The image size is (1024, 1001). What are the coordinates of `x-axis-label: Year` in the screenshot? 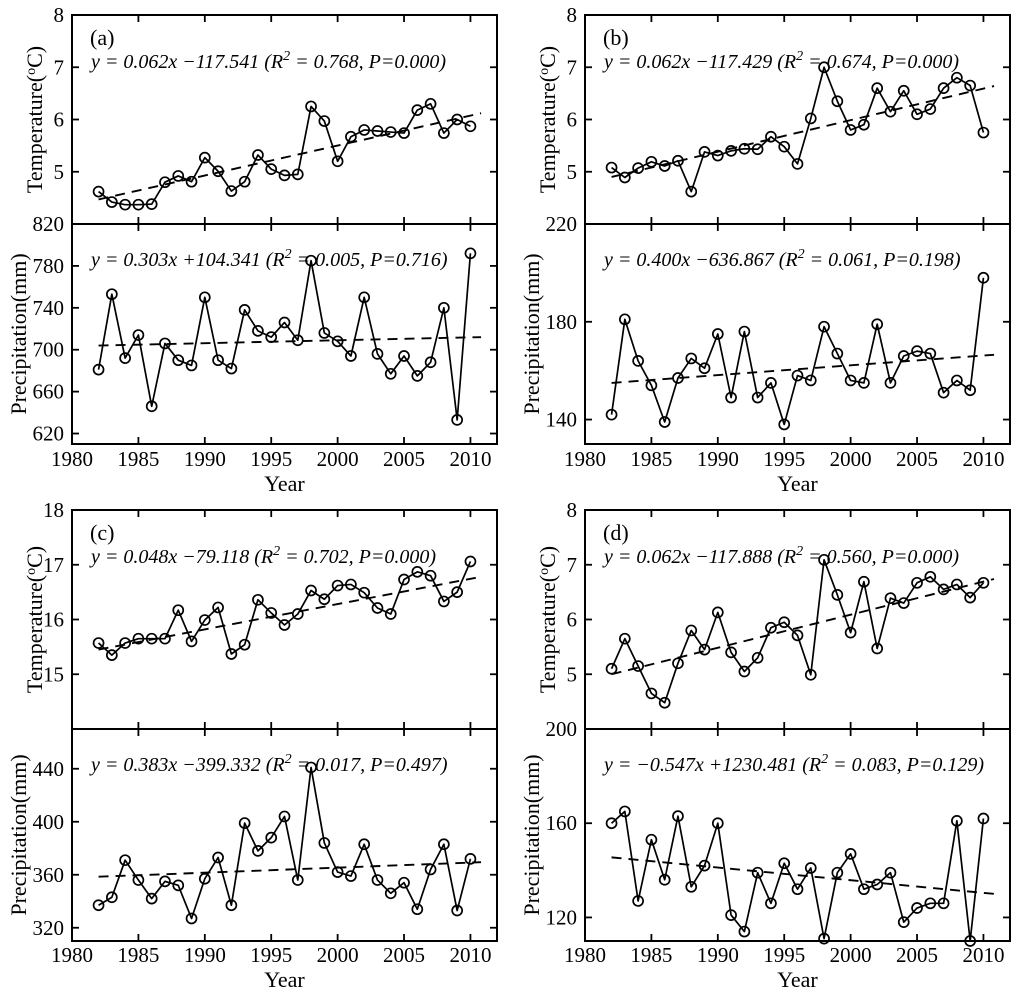 It's located at (797, 483).